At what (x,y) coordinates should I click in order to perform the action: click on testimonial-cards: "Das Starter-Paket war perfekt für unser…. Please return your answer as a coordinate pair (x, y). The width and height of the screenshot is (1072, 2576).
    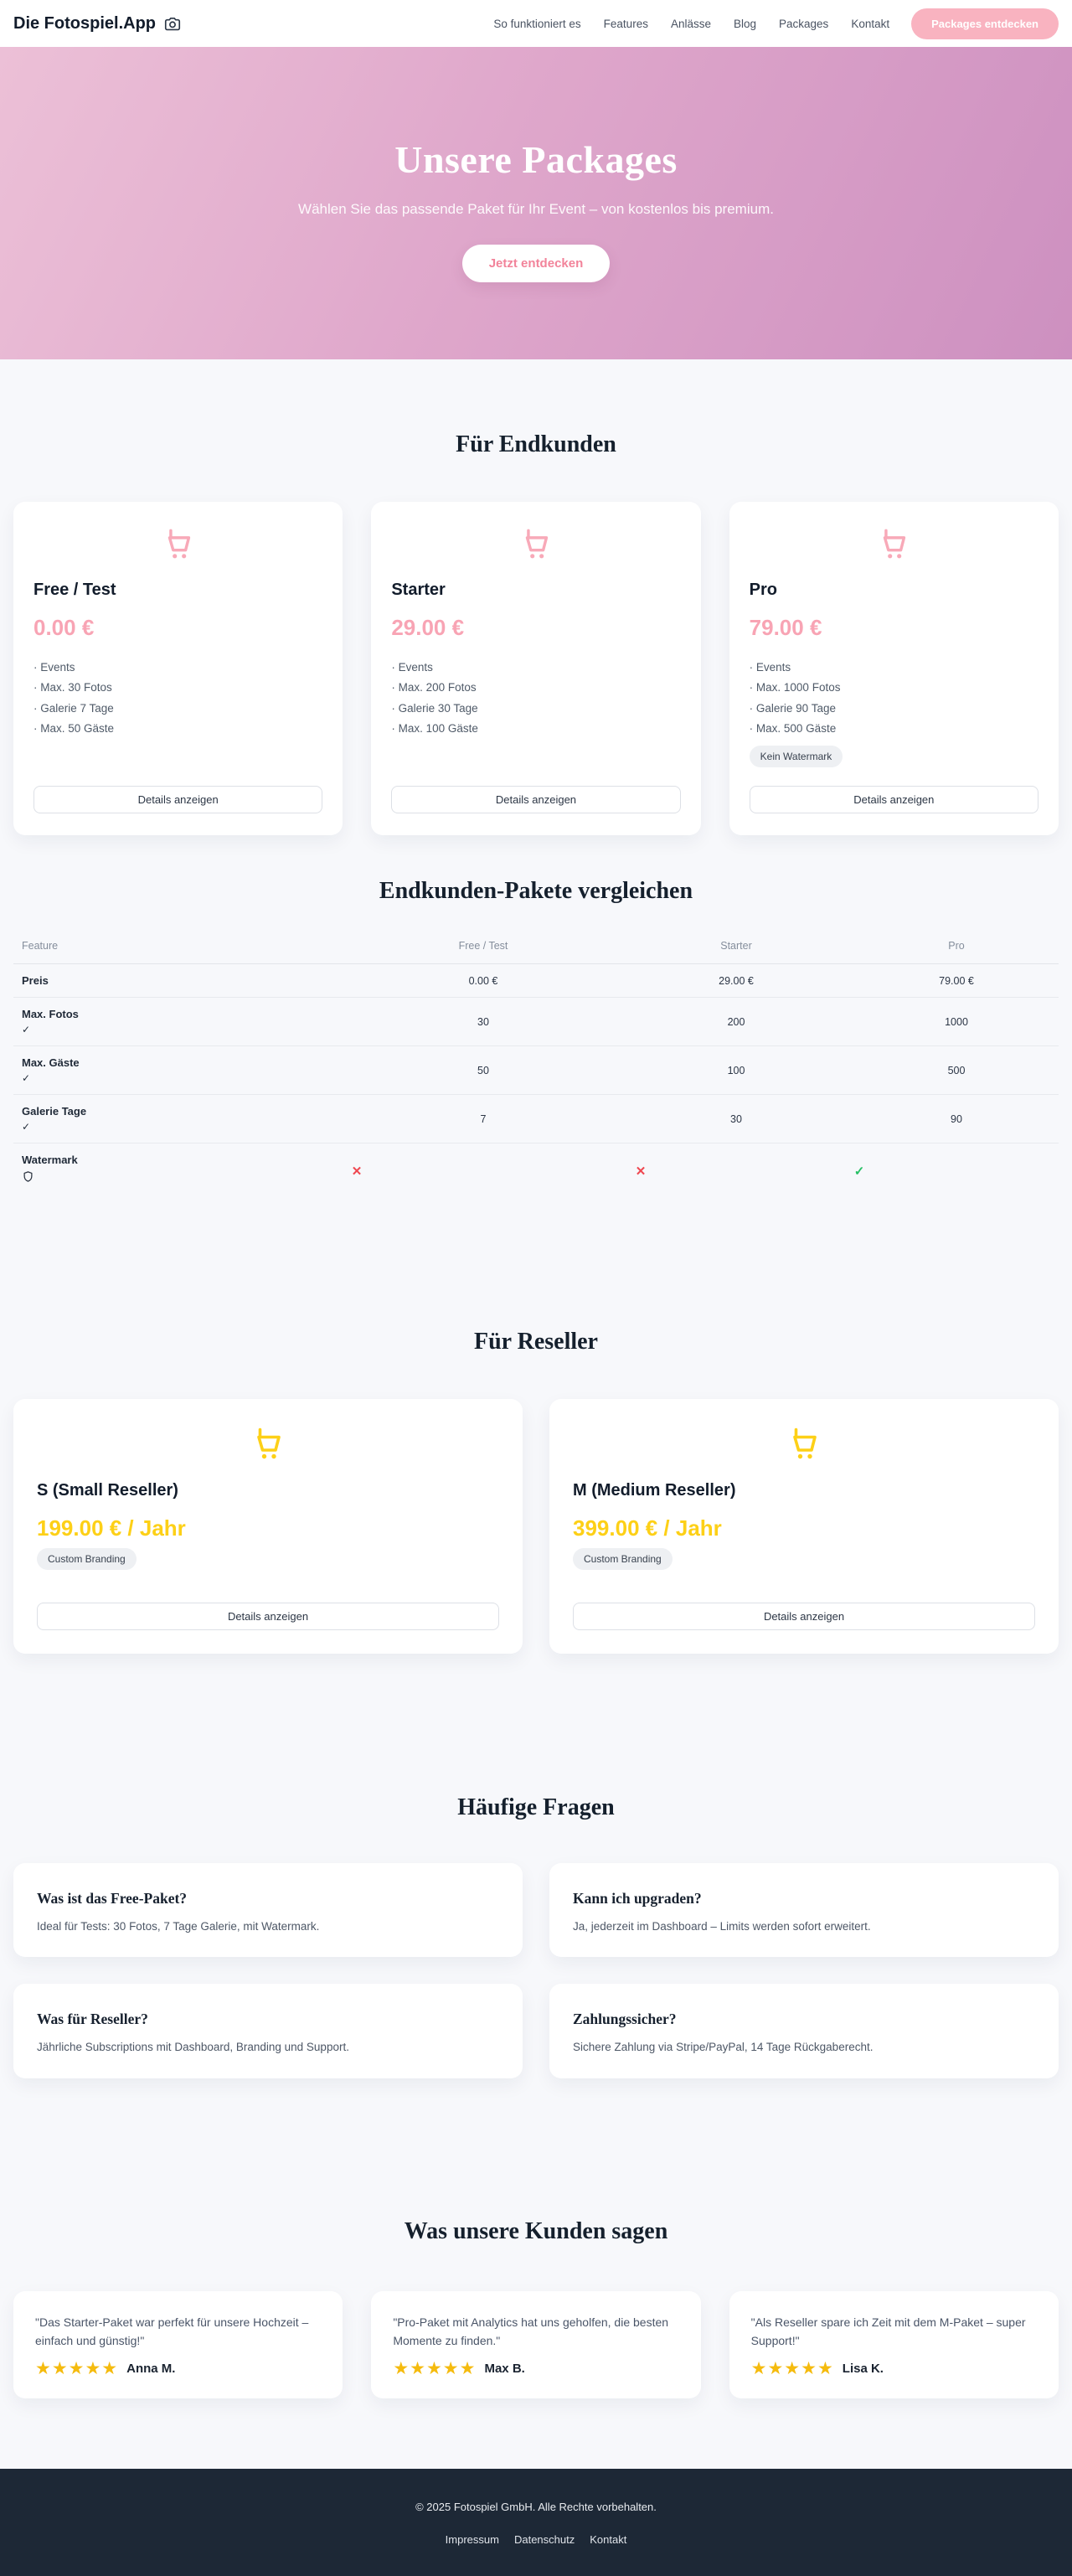
    Looking at the image, I should click on (536, 2344).